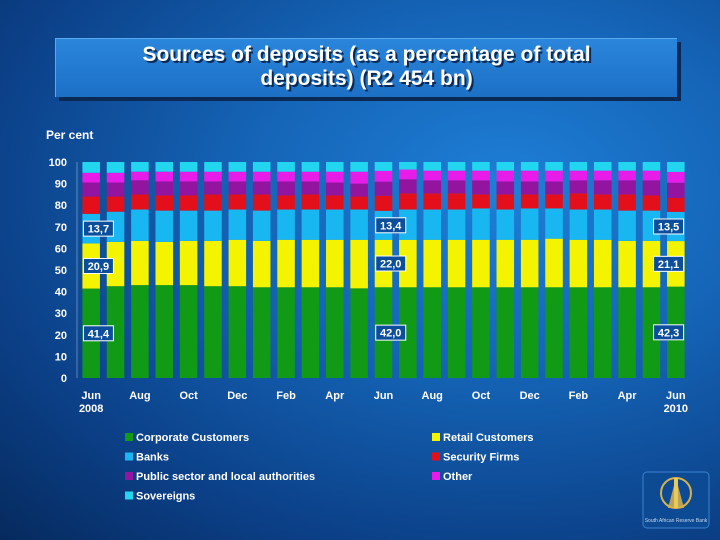  What do you see at coordinates (668, 265) in the screenshot?
I see `data-label: 21,1` at bounding box center [668, 265].